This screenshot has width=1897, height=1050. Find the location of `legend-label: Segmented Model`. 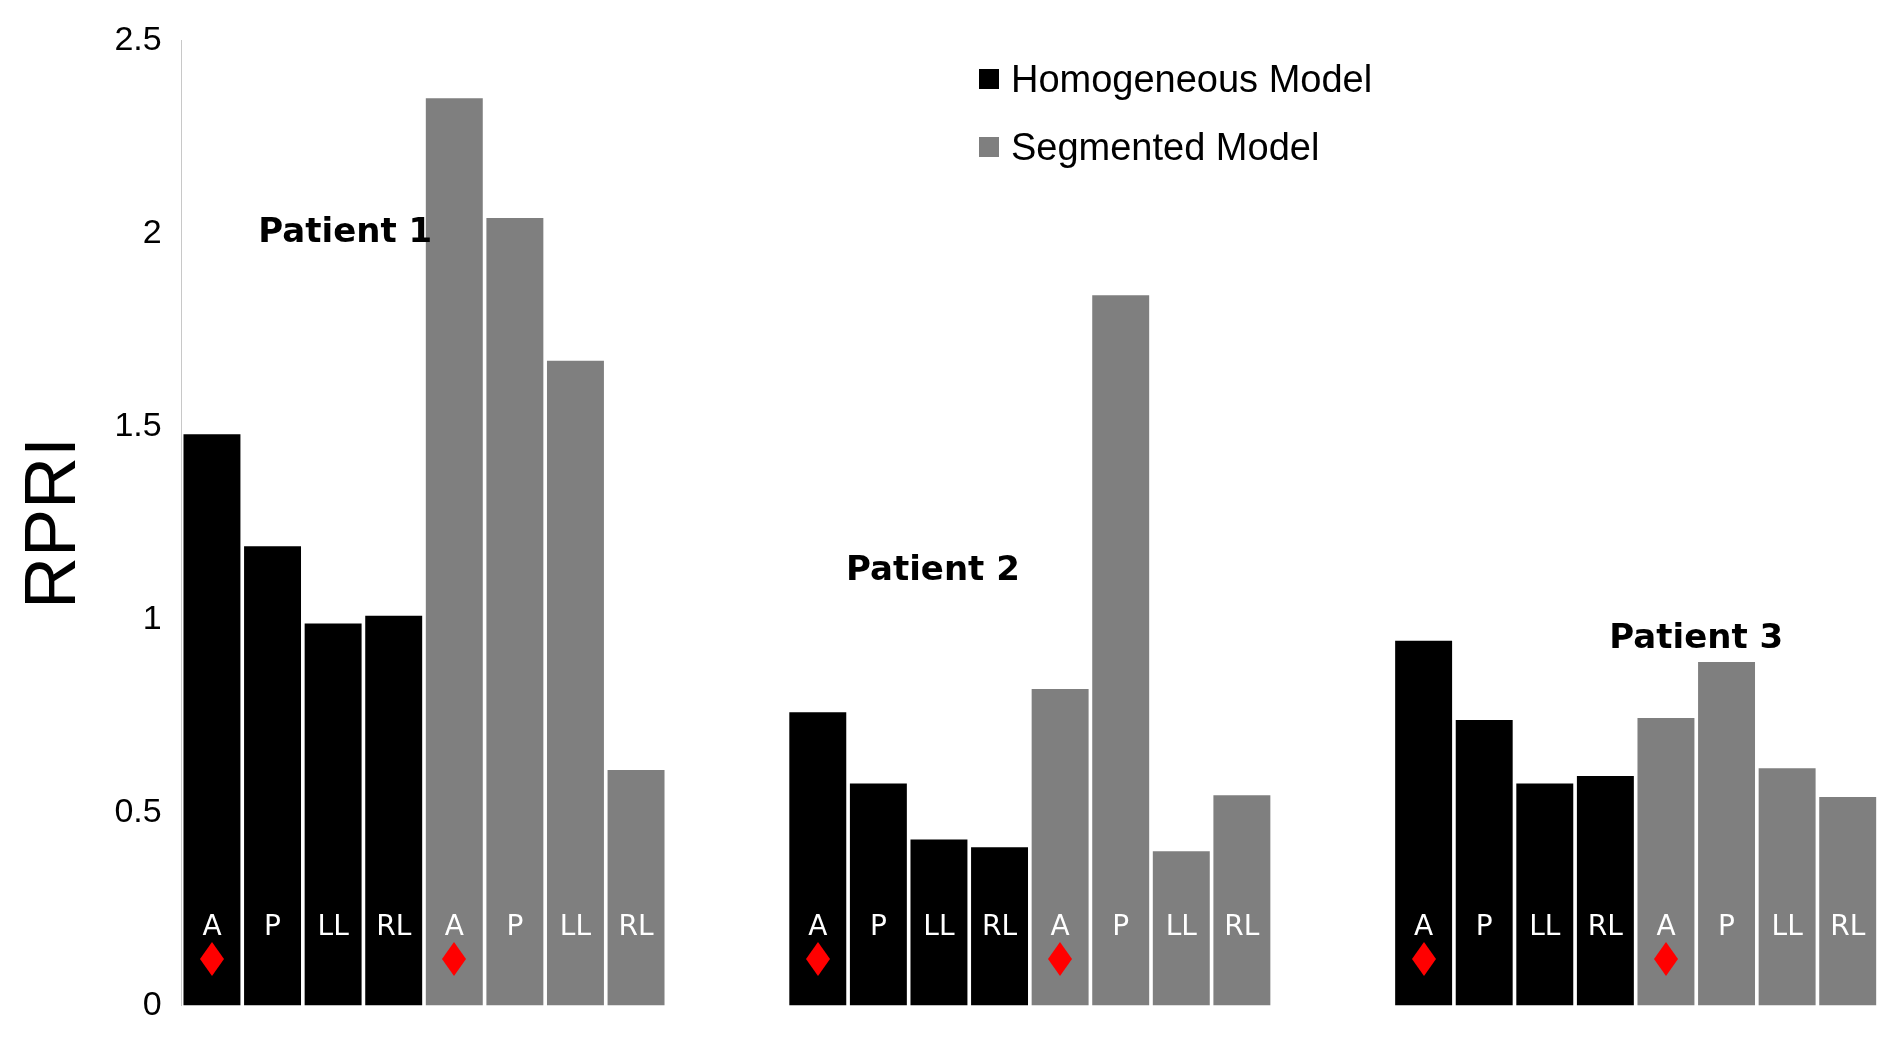

legend-label: Segmented Model is located at coordinates (1165, 147).